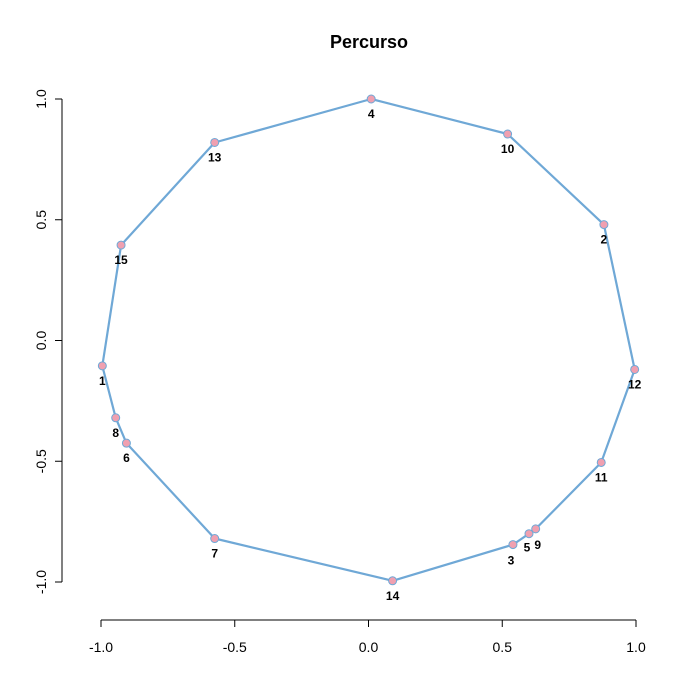  Describe the element at coordinates (41, 99) in the screenshot. I see `y-tick-label: 1.0` at that location.